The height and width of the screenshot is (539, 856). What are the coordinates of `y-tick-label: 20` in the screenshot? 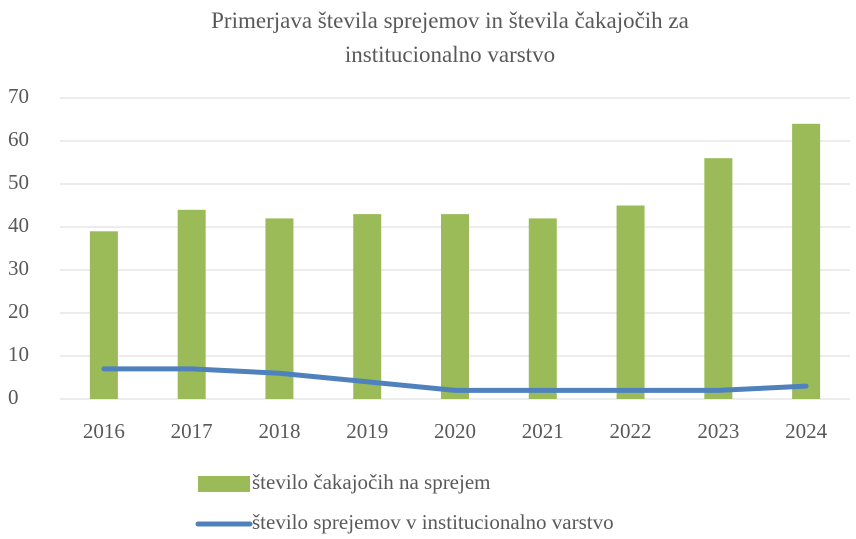 It's located at (18, 311).